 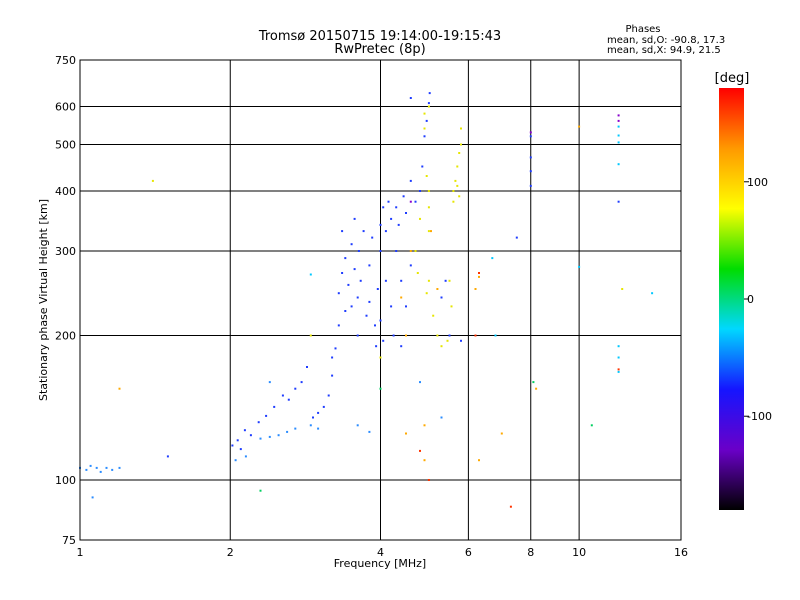 What do you see at coordinates (379, 36) in the screenshot?
I see `chart-title: Tromsø 20150715 19:14:00-19:15:43` at bounding box center [379, 36].